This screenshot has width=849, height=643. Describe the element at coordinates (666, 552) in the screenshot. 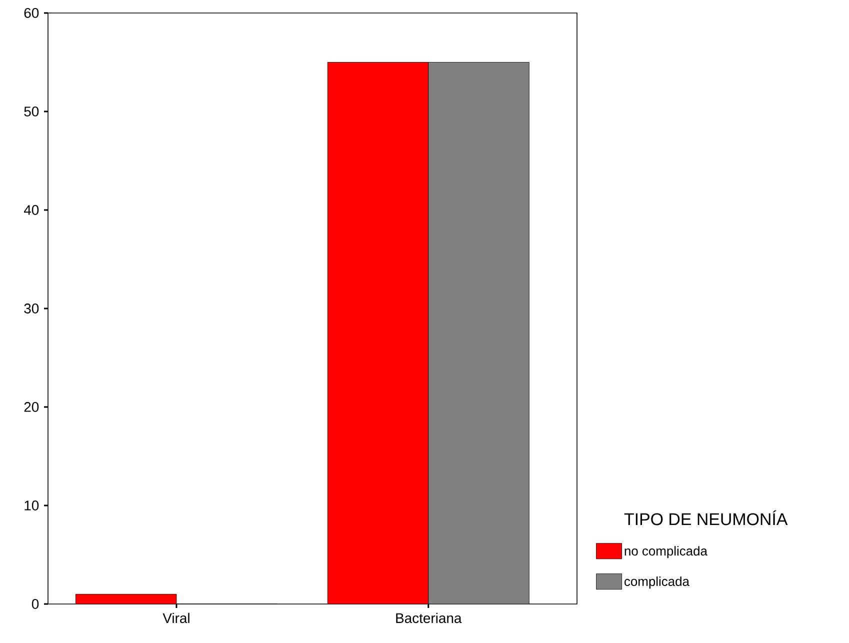

I see `legend-label: no complicada` at that location.